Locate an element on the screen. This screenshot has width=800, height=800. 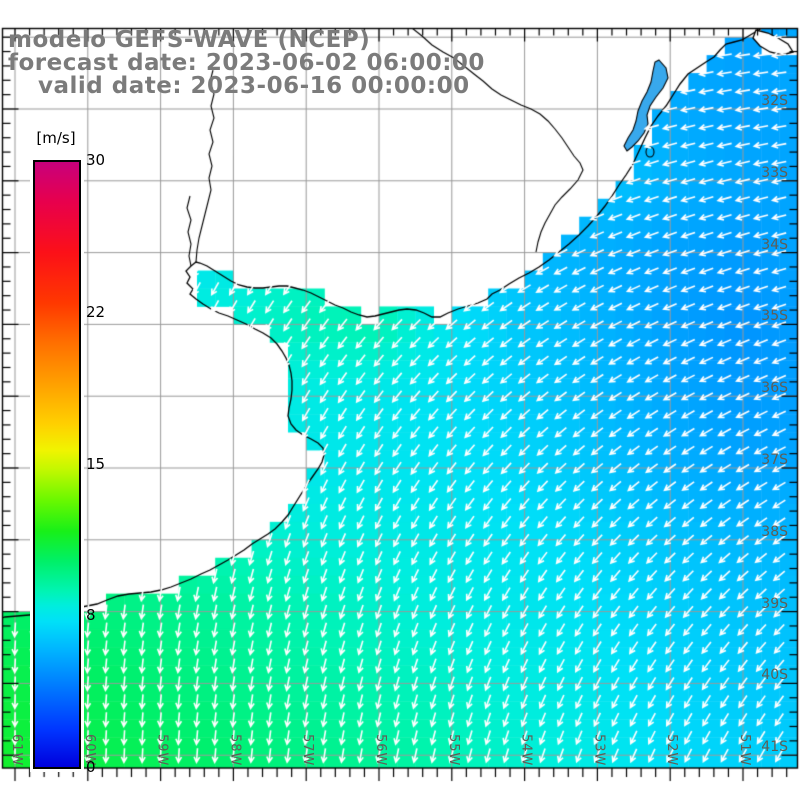
lat-tick-label-38S: 38S is located at coordinates (774, 531).